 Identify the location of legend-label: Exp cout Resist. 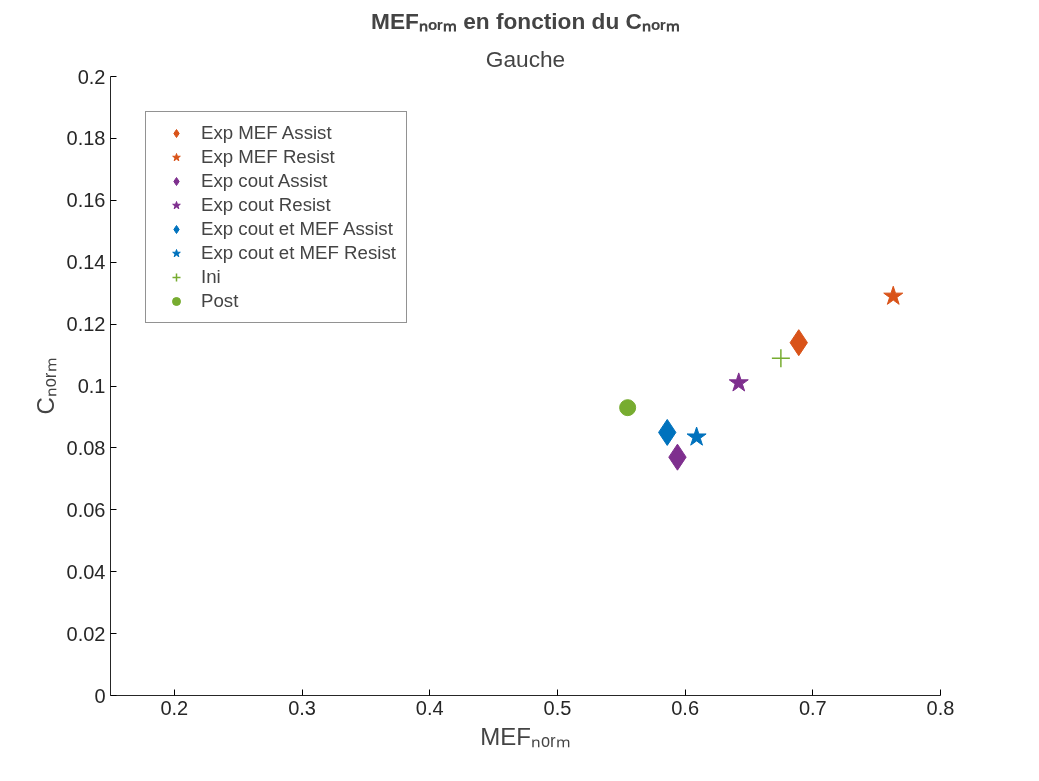
(266, 205).